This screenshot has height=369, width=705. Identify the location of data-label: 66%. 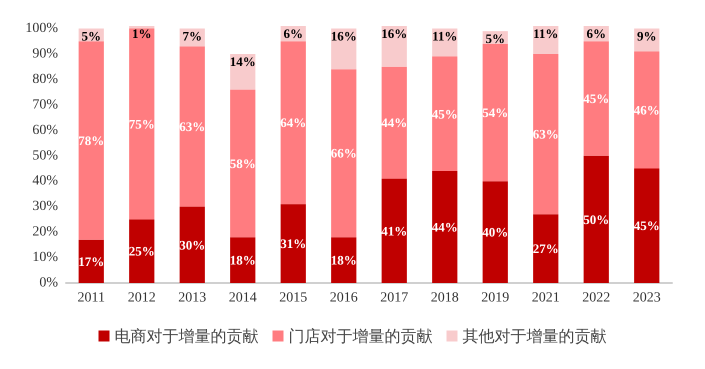
(343, 153).